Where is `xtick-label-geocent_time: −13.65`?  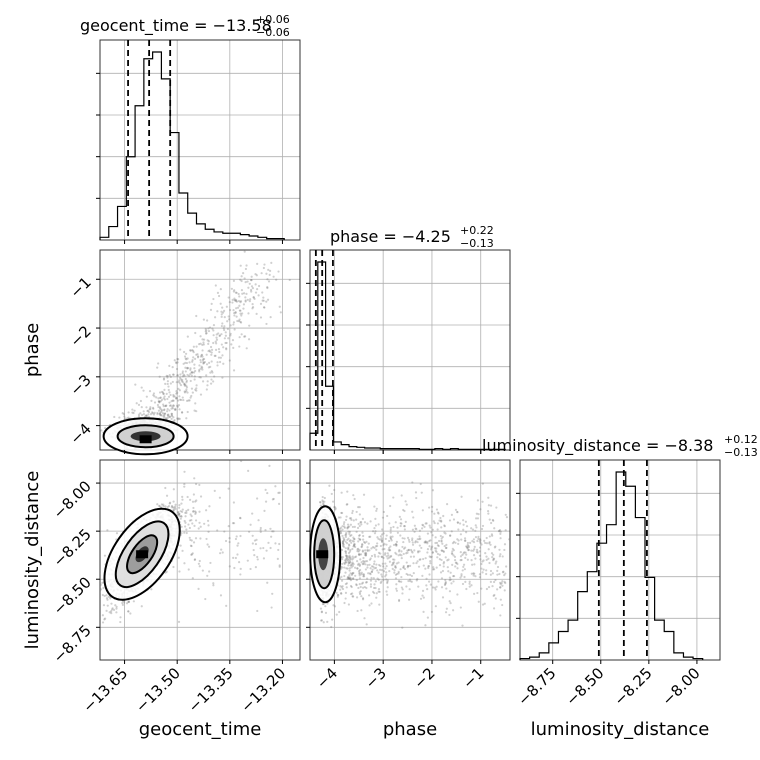
xtick-label-geocent_time: −13.65 is located at coordinates (105, 690).